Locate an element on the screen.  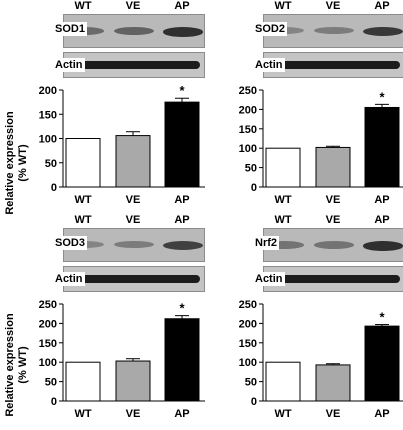
protein-label: Nrf2 is located at coordinates (266, 243).